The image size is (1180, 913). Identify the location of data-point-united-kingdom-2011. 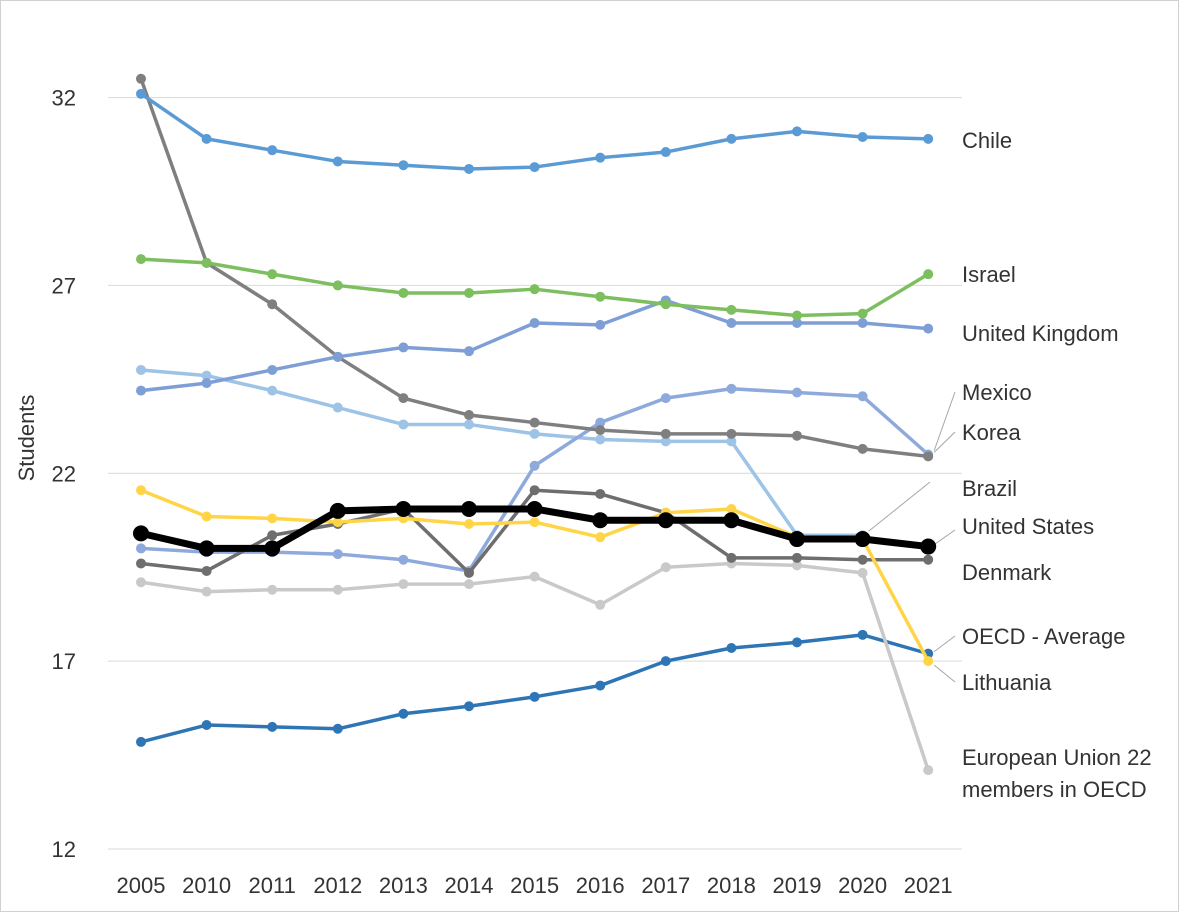
(272, 369).